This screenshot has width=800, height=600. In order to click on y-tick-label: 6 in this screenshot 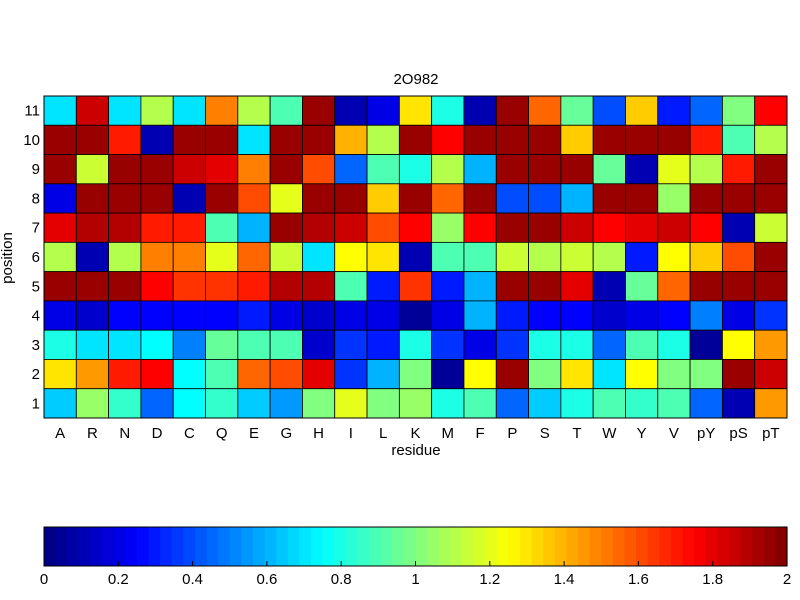, I will do `click(36, 257)`.